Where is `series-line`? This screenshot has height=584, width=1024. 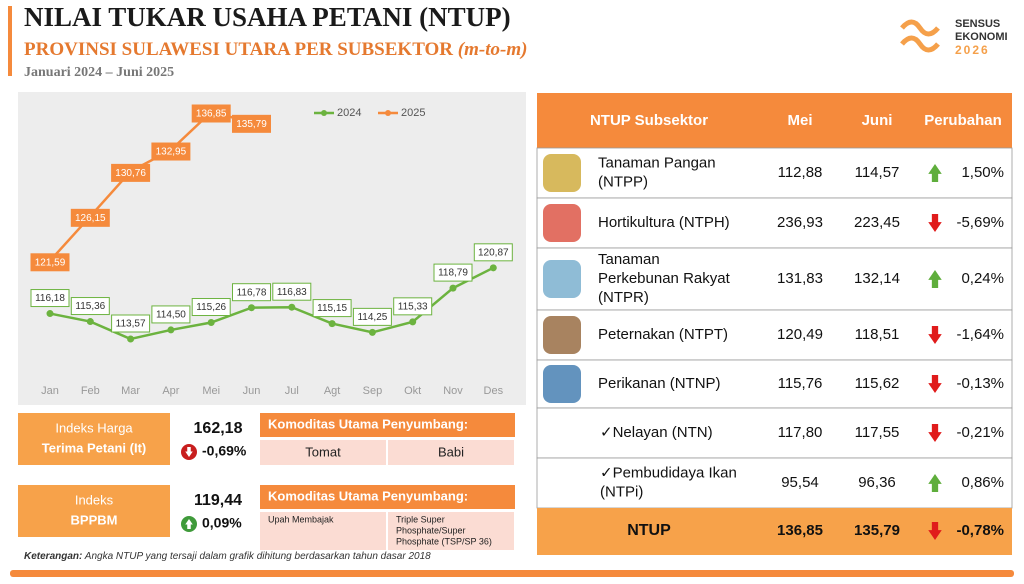
series-line is located at coordinates (271, 303).